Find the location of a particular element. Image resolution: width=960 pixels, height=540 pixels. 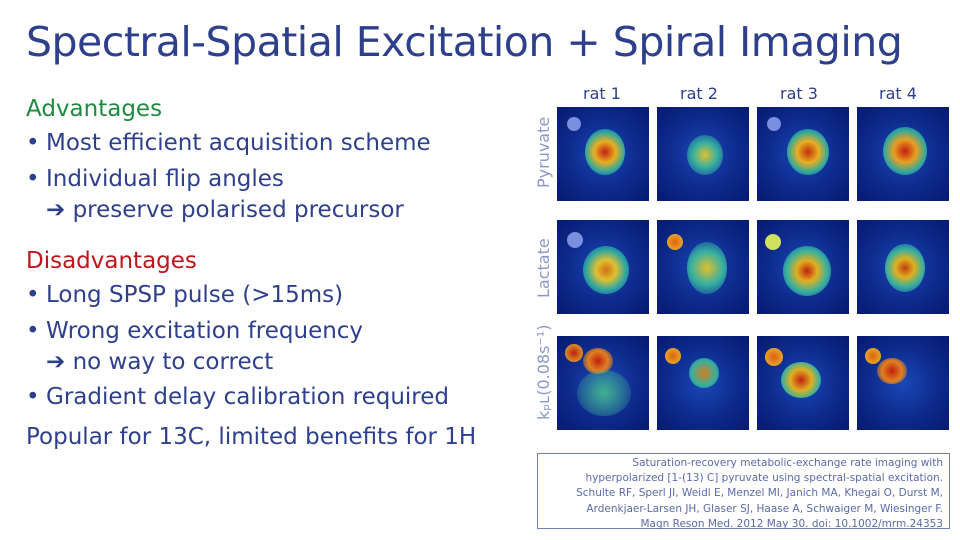

advantage-subpoint: ➔ preserve polarised precursor is located at coordinates (225, 210).